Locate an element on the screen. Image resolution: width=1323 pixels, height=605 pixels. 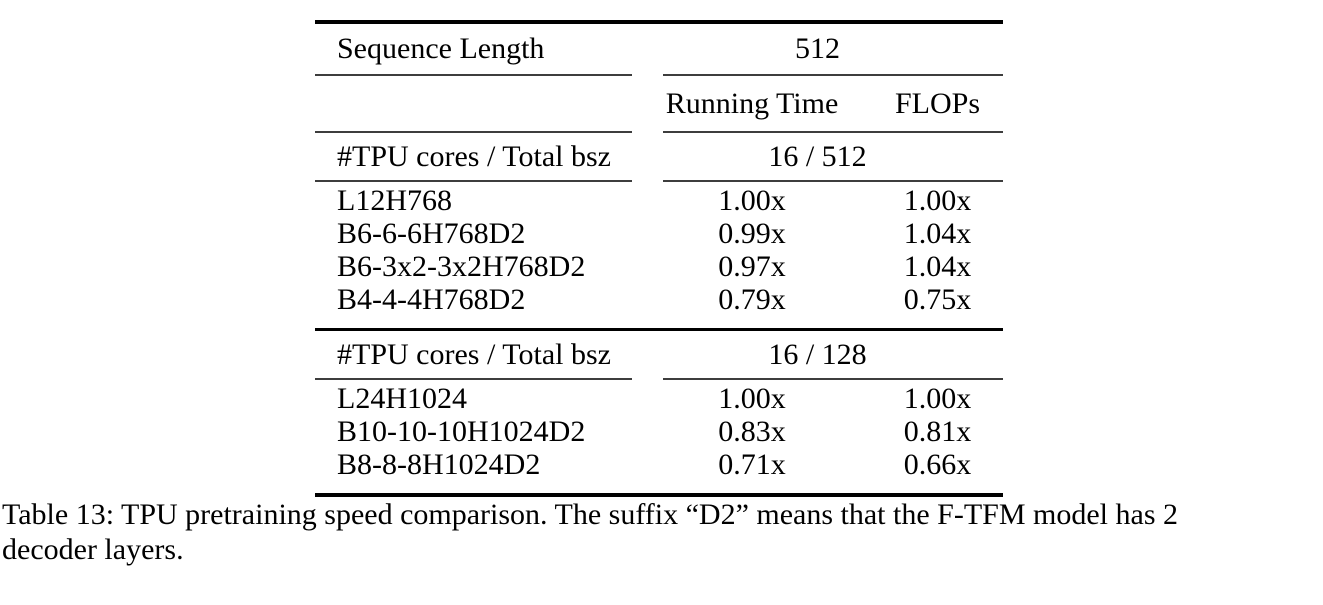
running-time-header: Running Time is located at coordinates (752, 103).